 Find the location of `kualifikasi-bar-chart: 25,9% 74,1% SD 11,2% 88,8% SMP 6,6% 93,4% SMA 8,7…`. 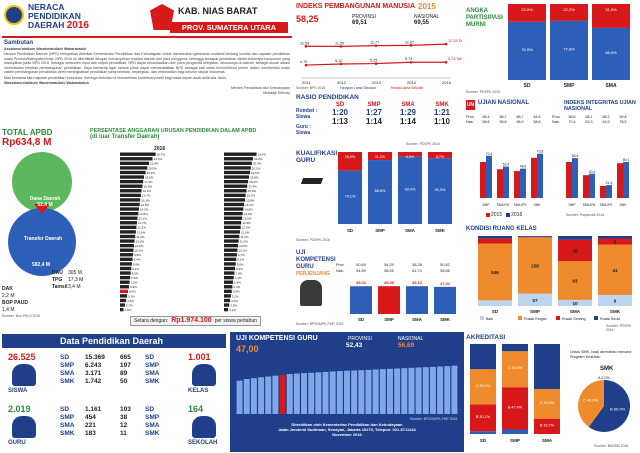

kualifikasi-bar-chart: 25,9% 74,1% SD 11,2% 88,8% SMP 6,6% 93,4% SMA 8,7… is located at coordinates (395, 192).